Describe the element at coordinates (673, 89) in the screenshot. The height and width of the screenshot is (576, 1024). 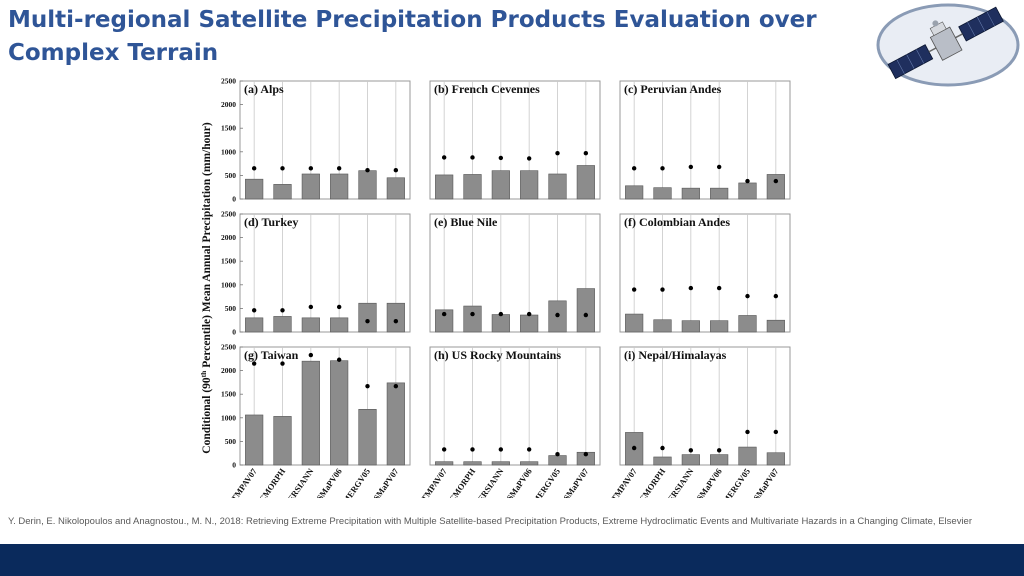
I see `panel-title: (c) Peruvian Andes` at that location.